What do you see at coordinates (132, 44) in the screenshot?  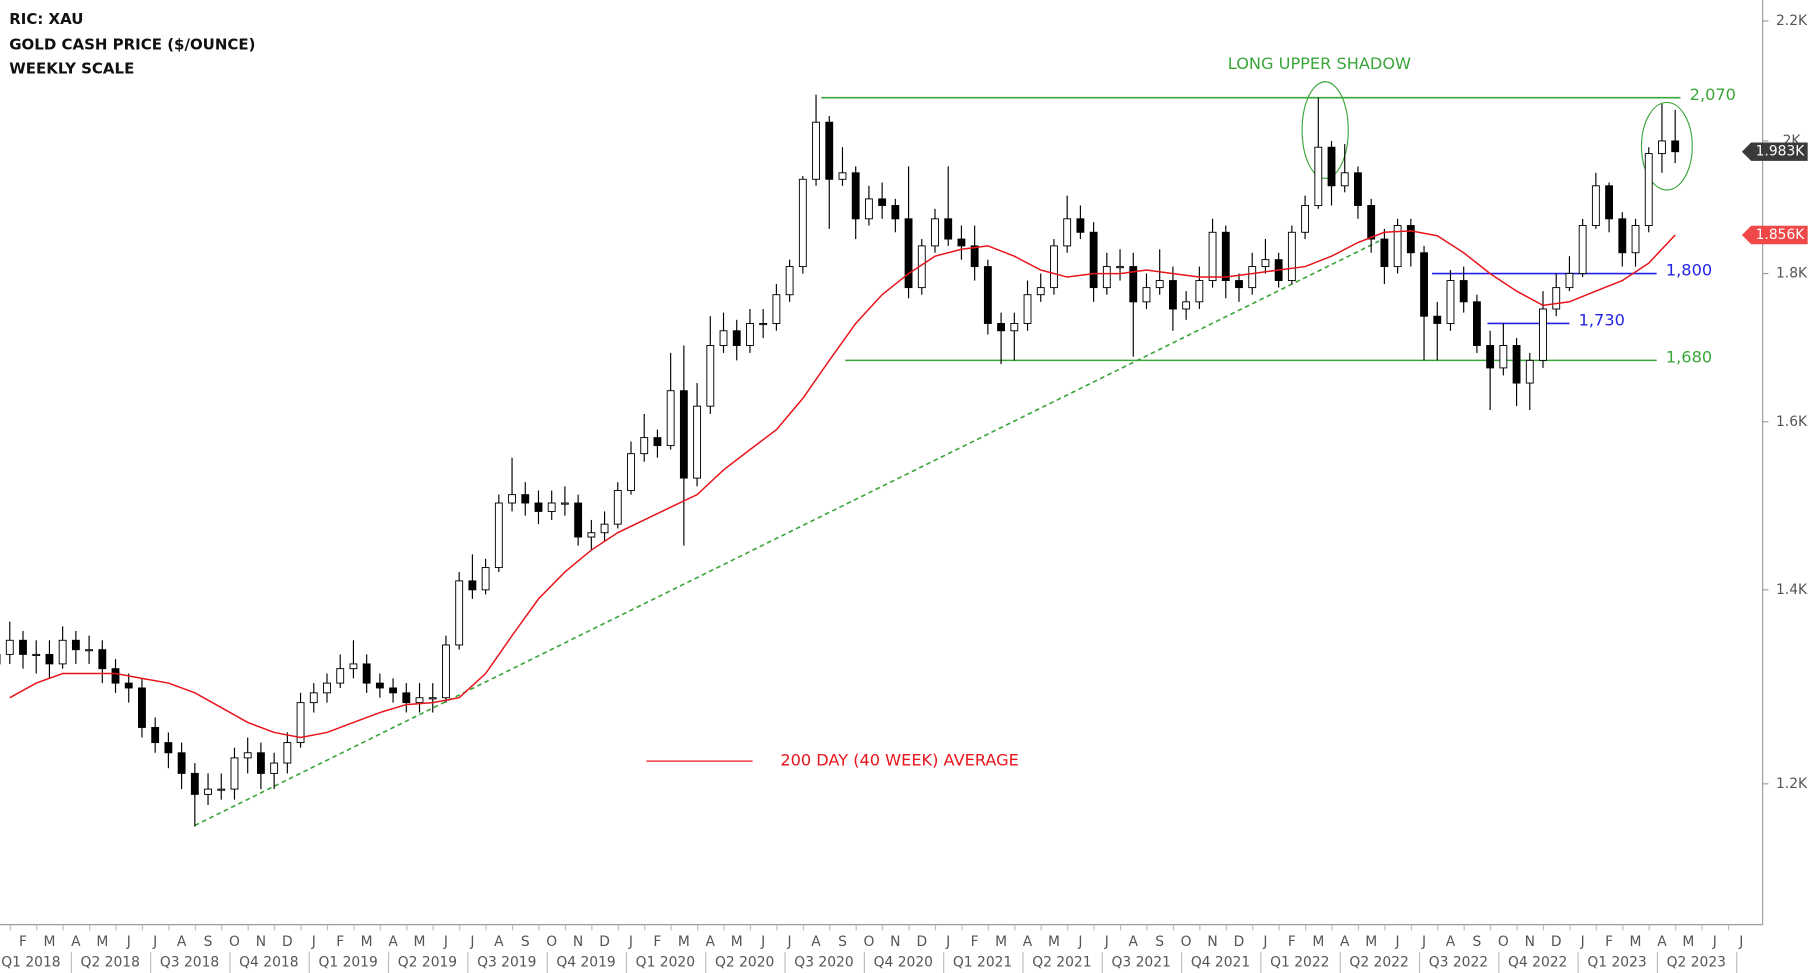 I see `chart-subtitle: GOLD CASH PRICE ($/OUNCE)` at bounding box center [132, 44].